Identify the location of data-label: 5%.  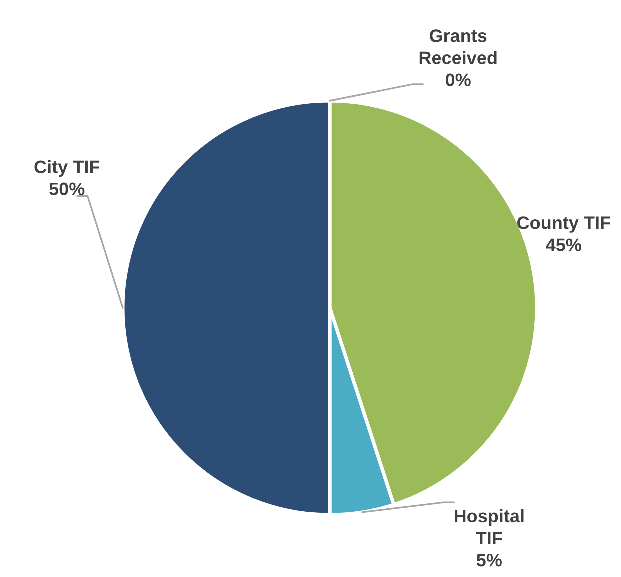
(489, 560).